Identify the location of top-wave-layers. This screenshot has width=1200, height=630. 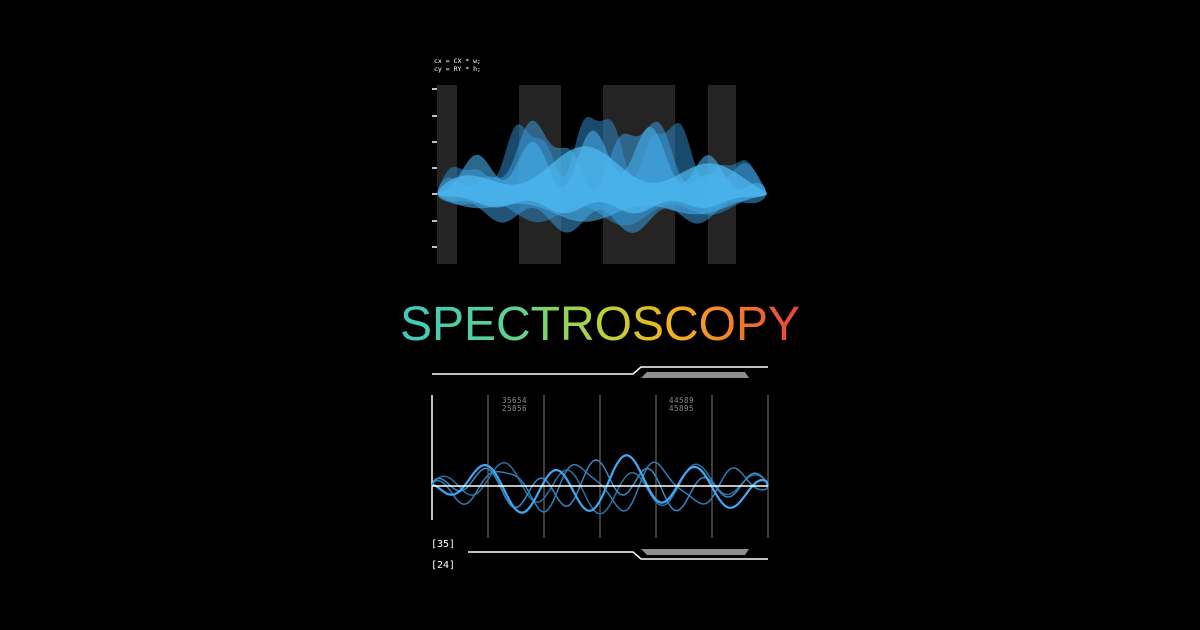
(602, 174).